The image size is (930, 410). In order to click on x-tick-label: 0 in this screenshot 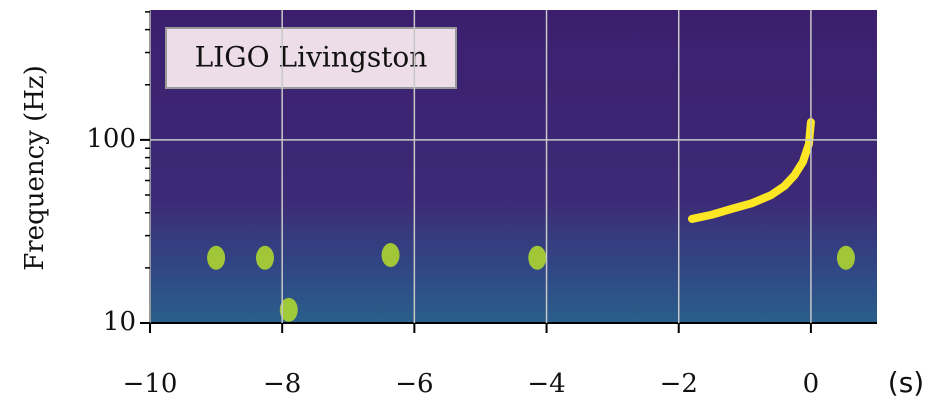, I will do `click(811, 384)`.